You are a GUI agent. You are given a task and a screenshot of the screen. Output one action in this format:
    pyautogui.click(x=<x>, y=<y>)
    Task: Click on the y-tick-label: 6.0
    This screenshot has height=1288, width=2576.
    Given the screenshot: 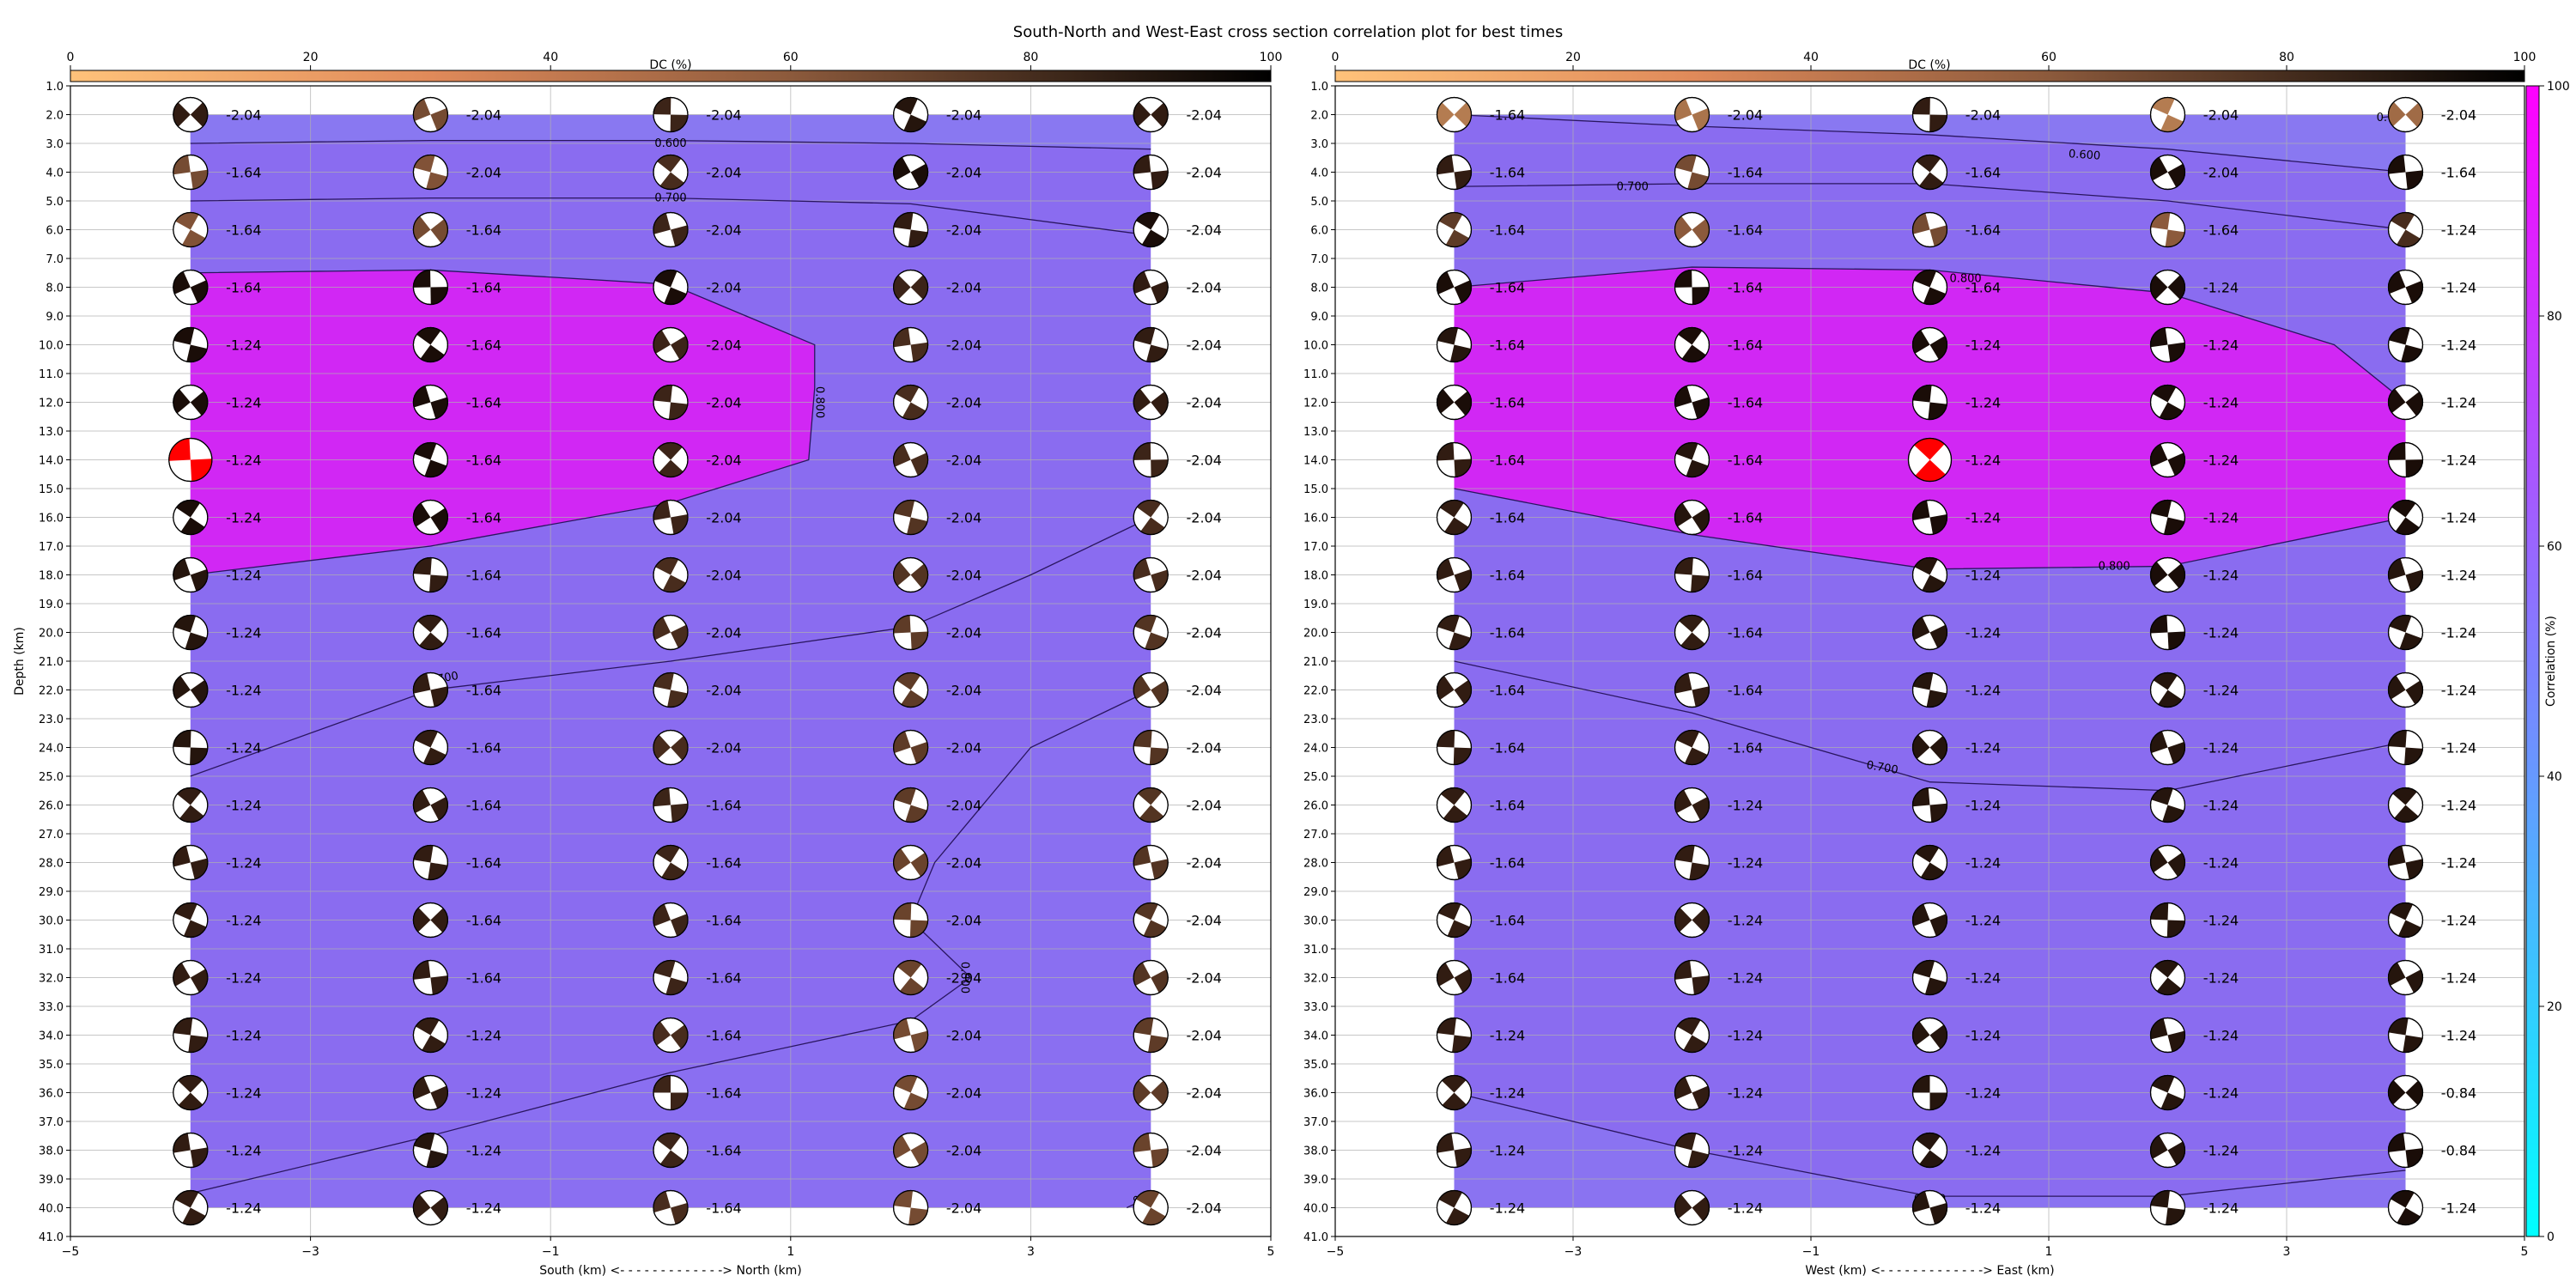 What is the action you would take?
    pyautogui.click(x=55, y=231)
    